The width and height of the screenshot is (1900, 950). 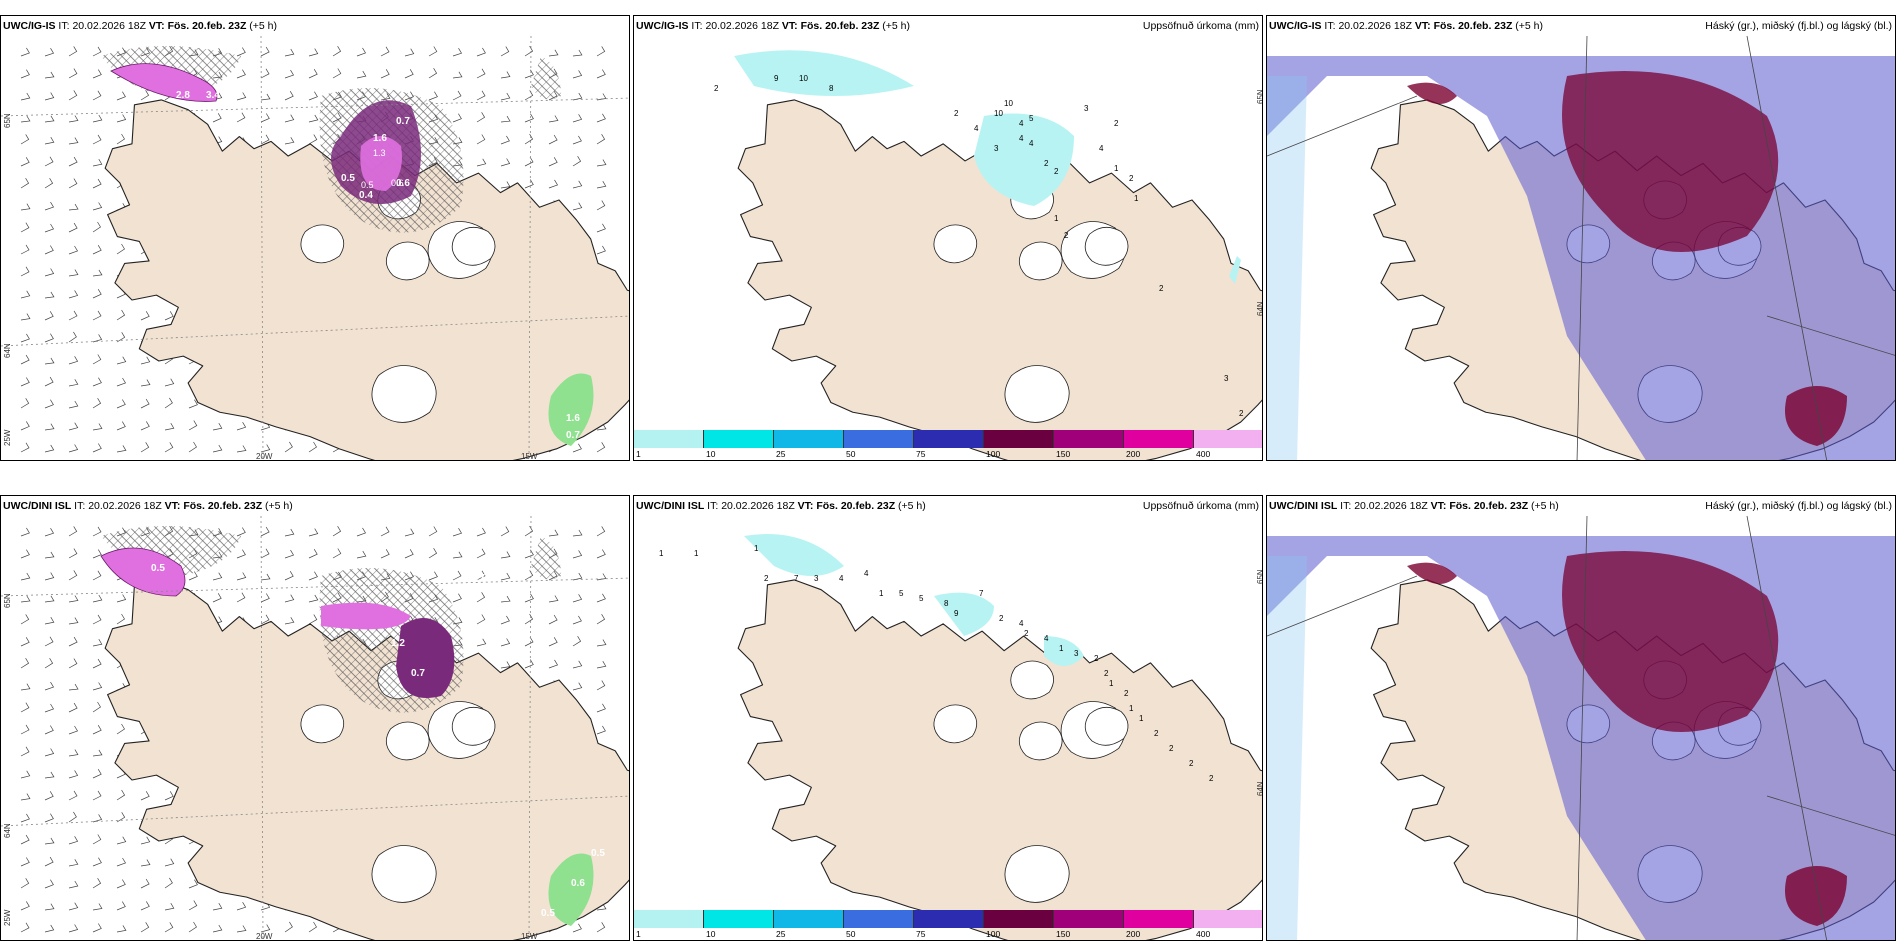 I want to click on glacier, so click(x=404, y=874).